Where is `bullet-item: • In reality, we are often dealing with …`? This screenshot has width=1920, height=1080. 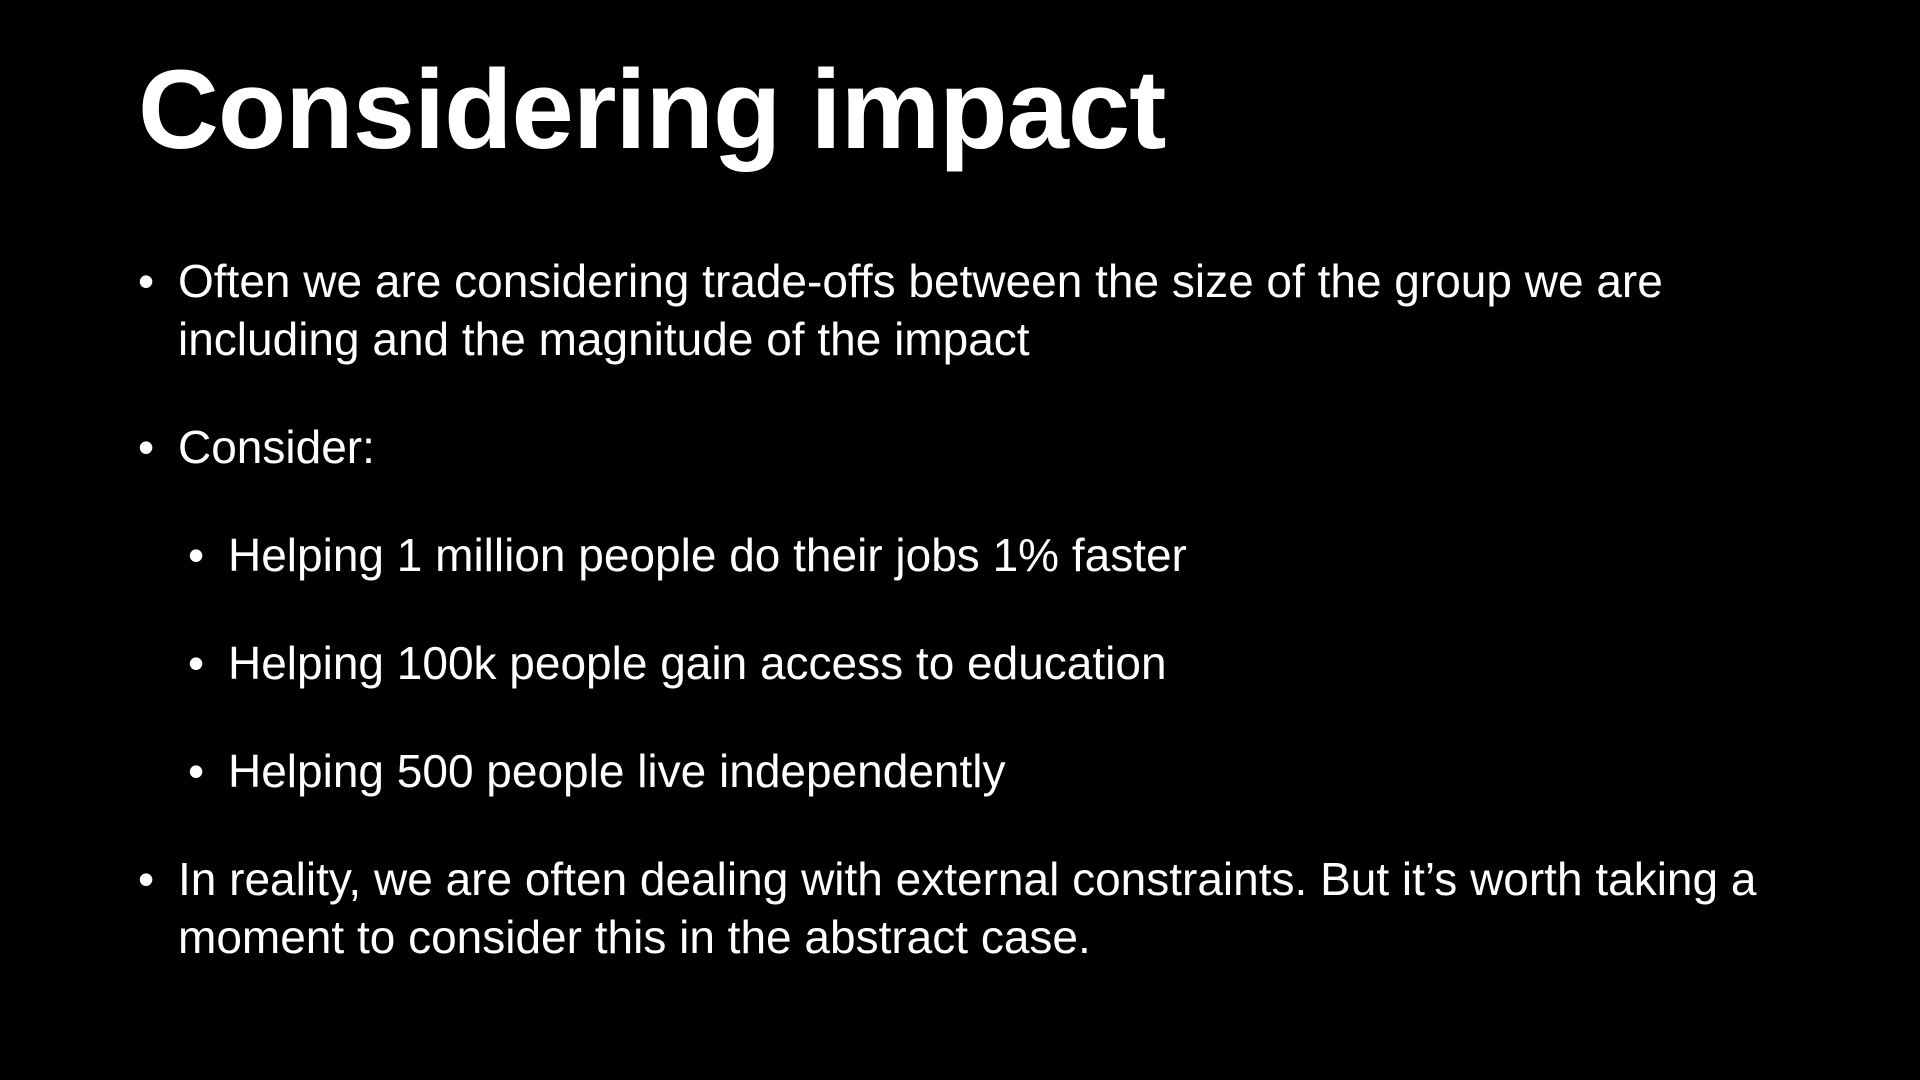 bullet-item: • In reality, we are often dealing with … is located at coordinates (968, 908).